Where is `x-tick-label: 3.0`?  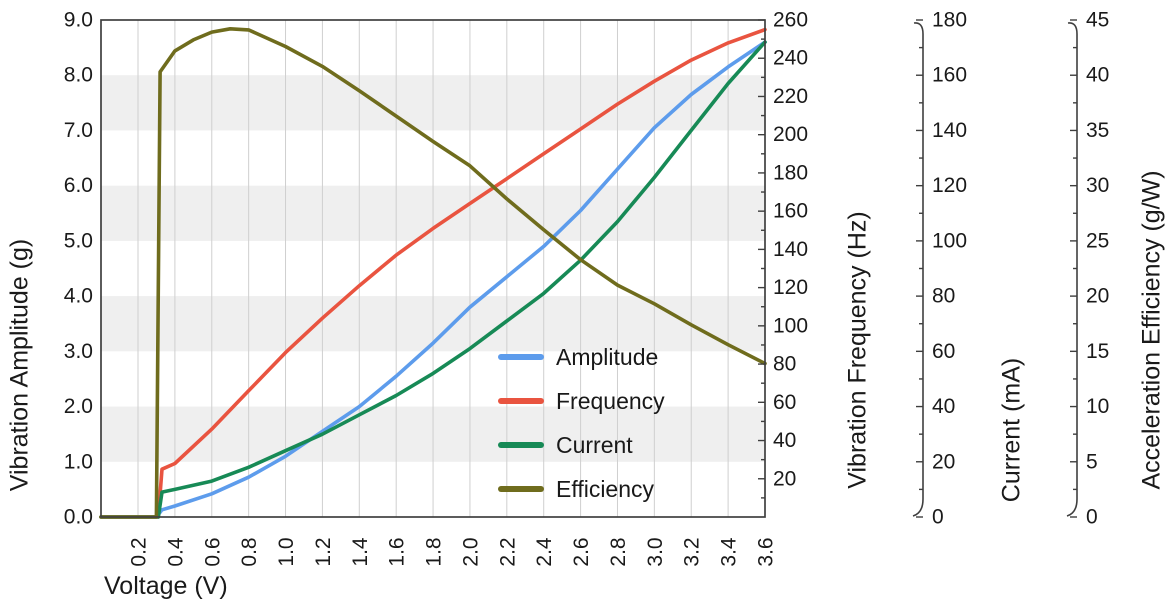
x-tick-label: 3.0 is located at coordinates (655, 551).